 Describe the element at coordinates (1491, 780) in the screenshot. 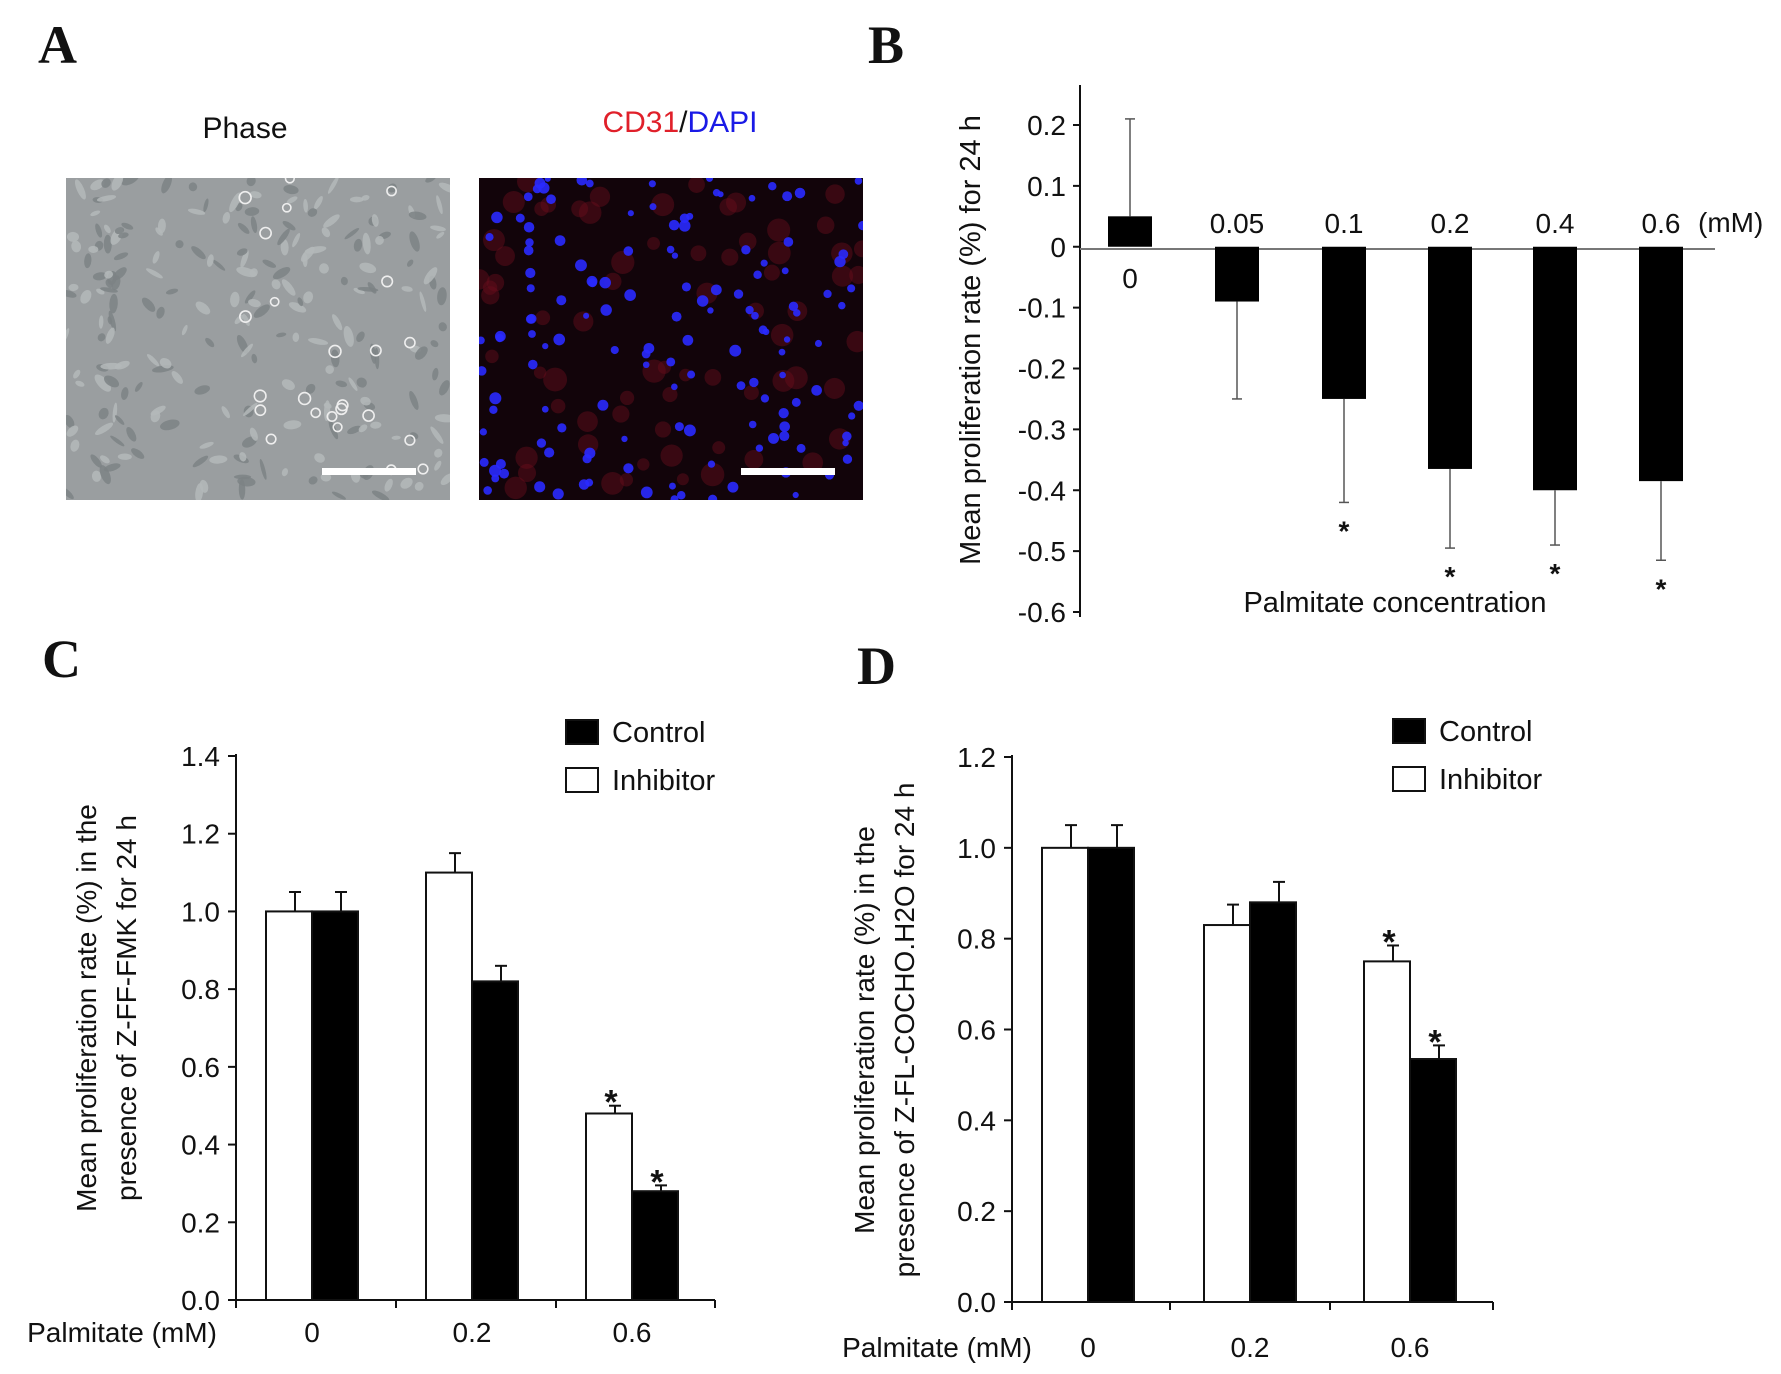

I see `legend-label: Inhibitor` at that location.